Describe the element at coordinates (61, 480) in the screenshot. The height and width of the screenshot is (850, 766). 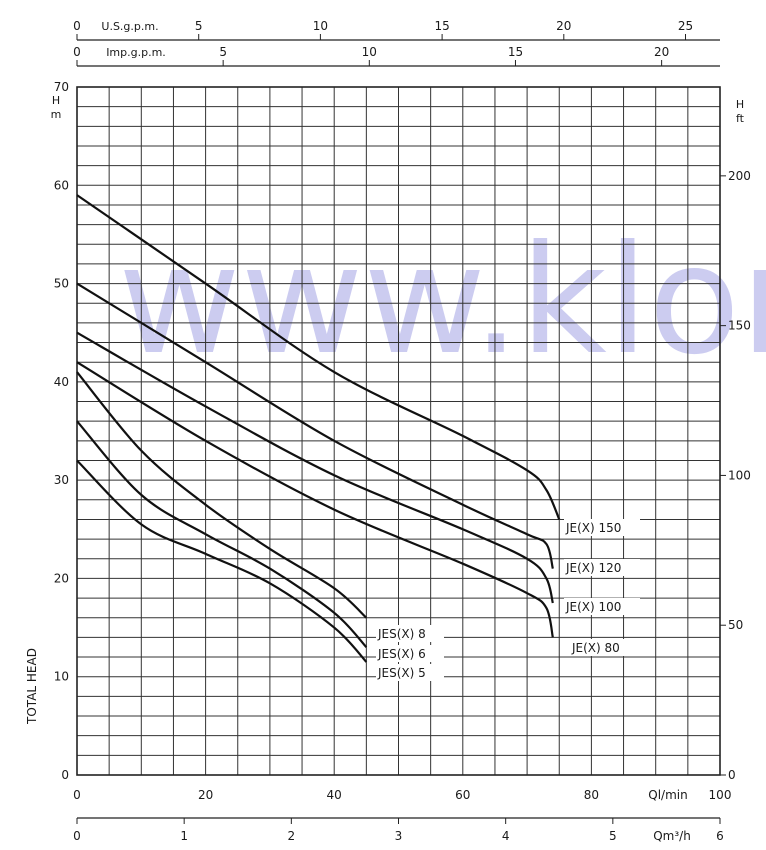
I see `y-tick-label: 30` at that location.